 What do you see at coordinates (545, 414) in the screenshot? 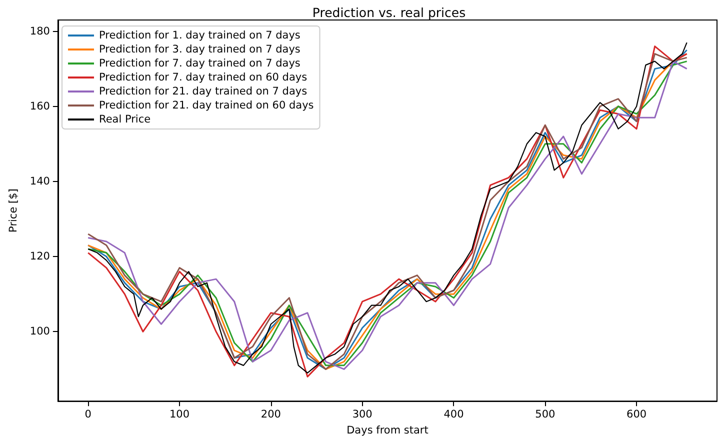
I see `x-tick-label: 500` at bounding box center [545, 414].